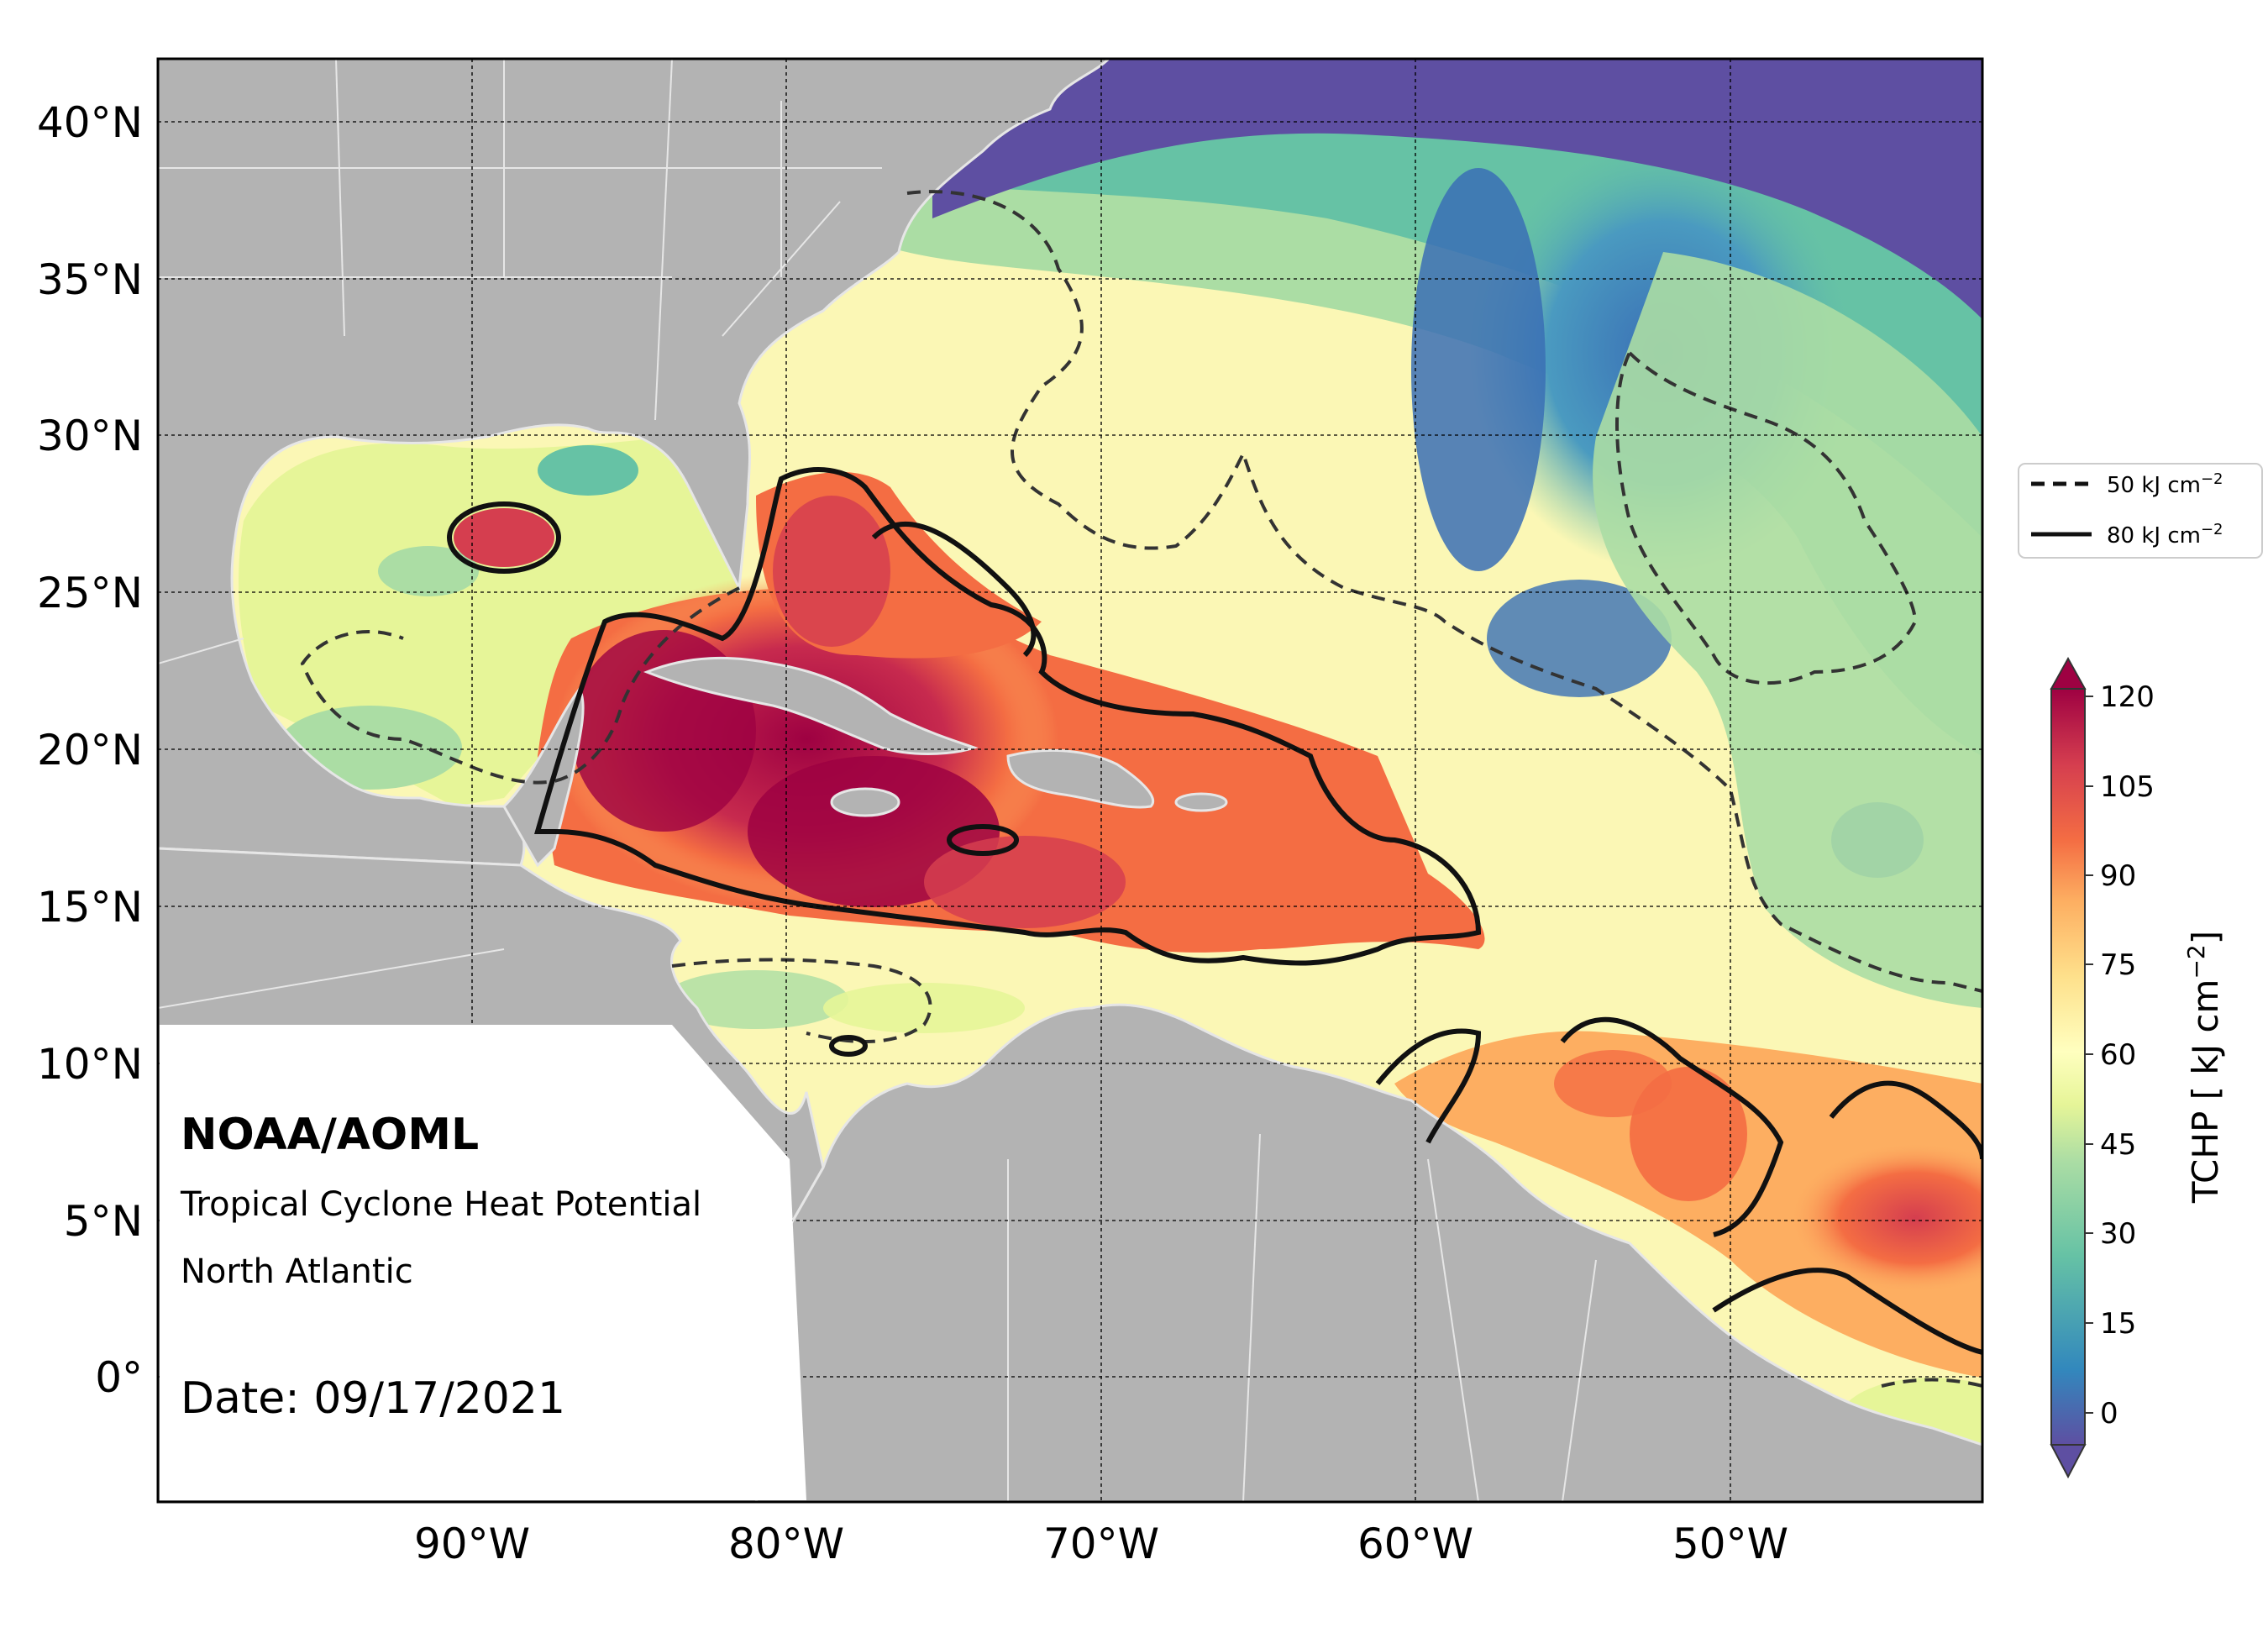 This screenshot has height=1638, width=2268. What do you see at coordinates (2118, 1234) in the screenshot?
I see `colorbar-tick: 30` at bounding box center [2118, 1234].